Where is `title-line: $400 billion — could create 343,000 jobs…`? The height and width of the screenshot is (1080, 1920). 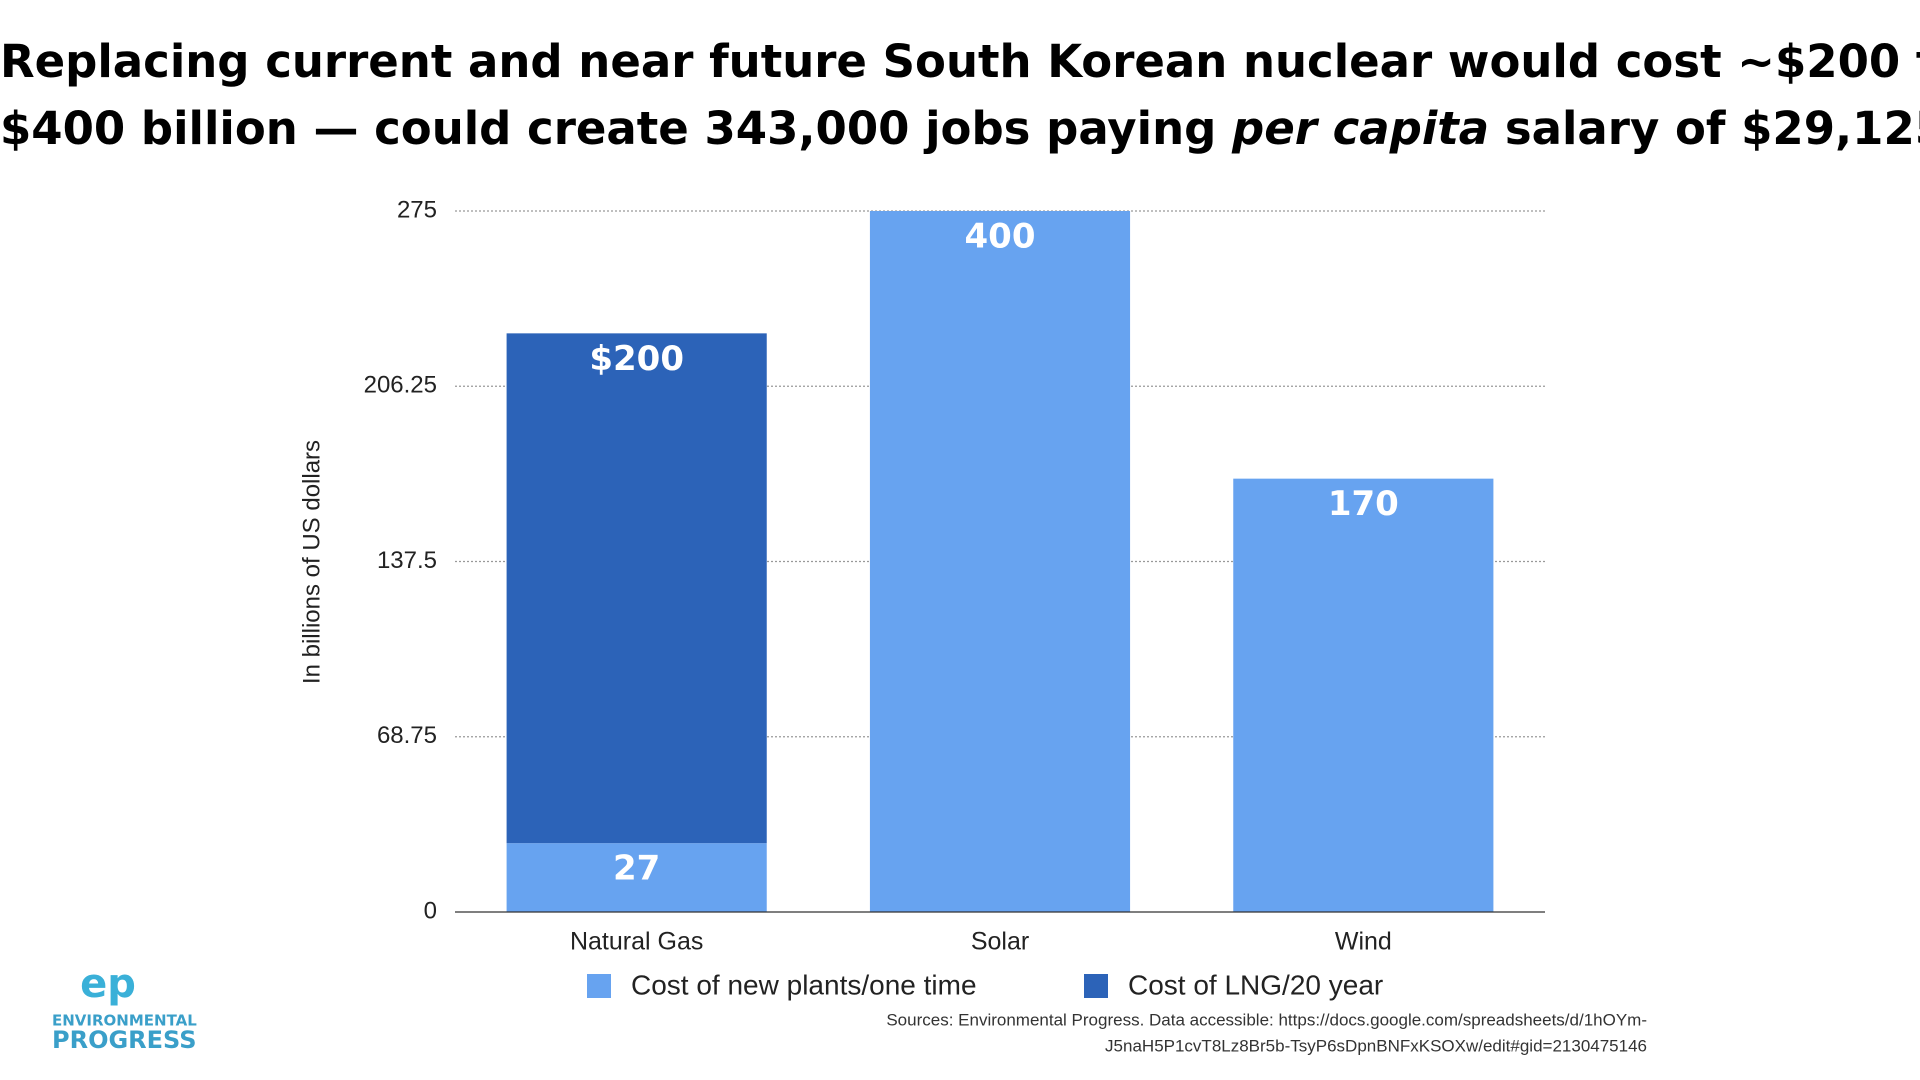
title-line: $400 billion — could create 343,000 jobs… is located at coordinates (960, 128).